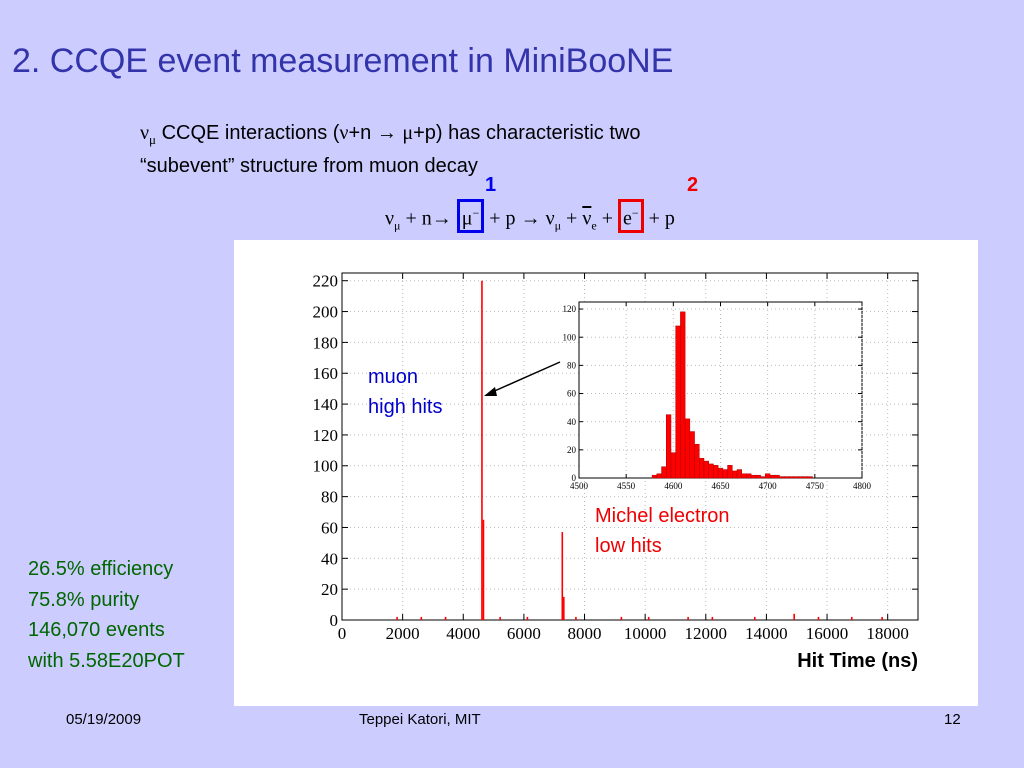  What do you see at coordinates (393, 377) in the screenshot?
I see `muon-label-line1: muon` at bounding box center [393, 377].